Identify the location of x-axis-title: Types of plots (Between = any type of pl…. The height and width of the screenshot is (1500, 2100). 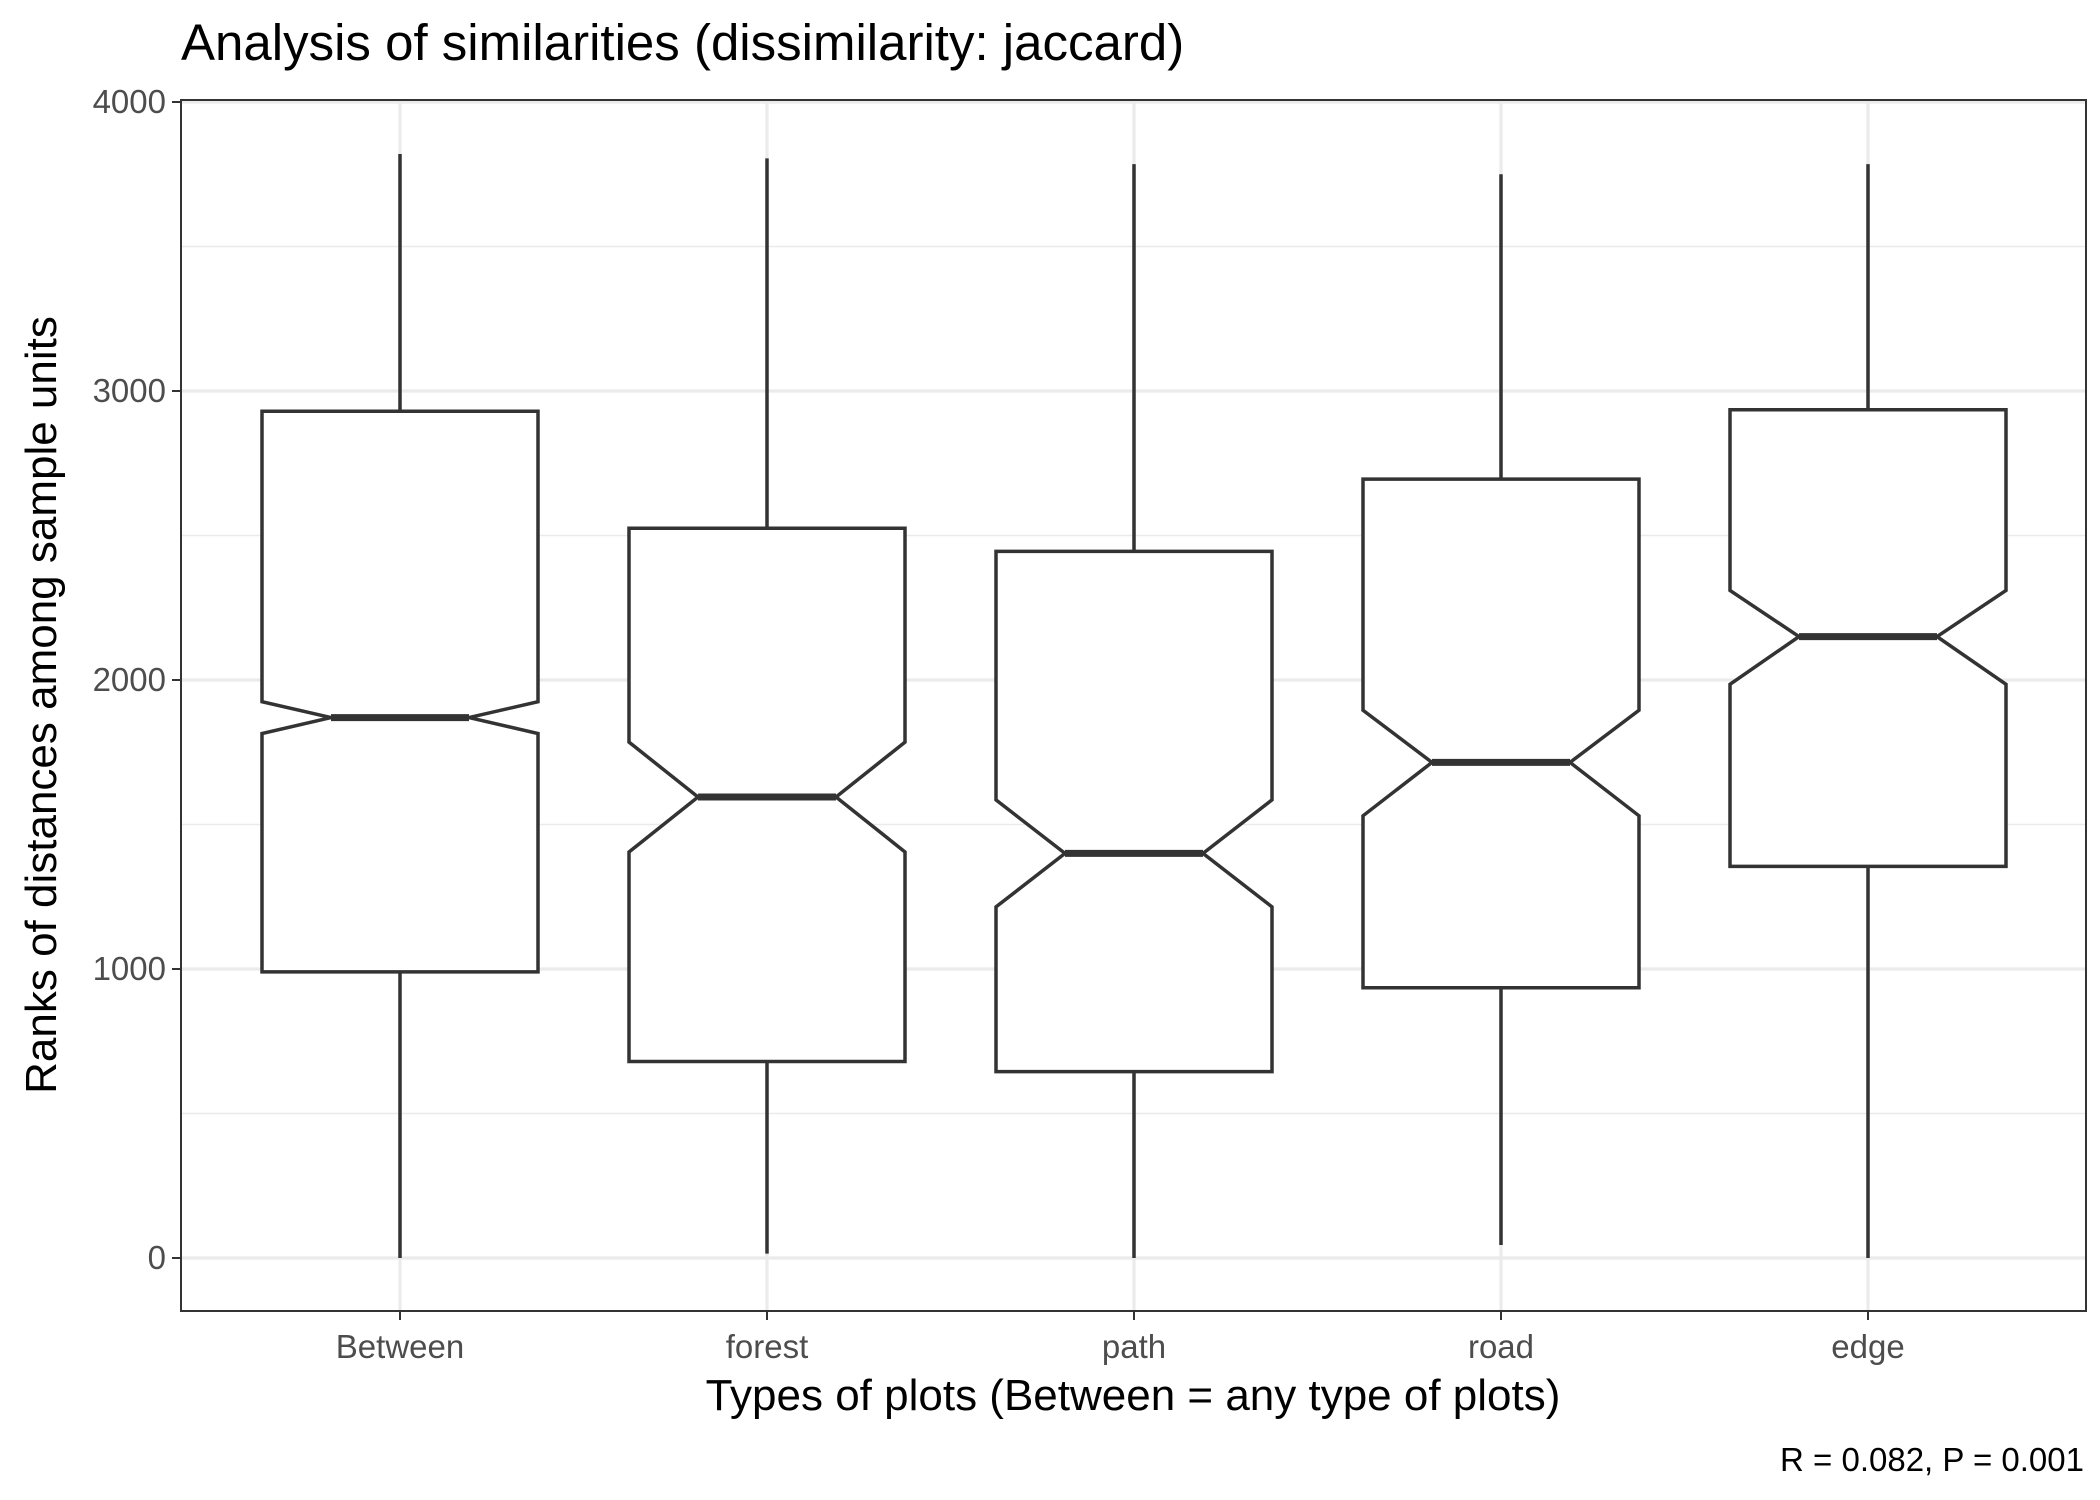
(1133, 1395).